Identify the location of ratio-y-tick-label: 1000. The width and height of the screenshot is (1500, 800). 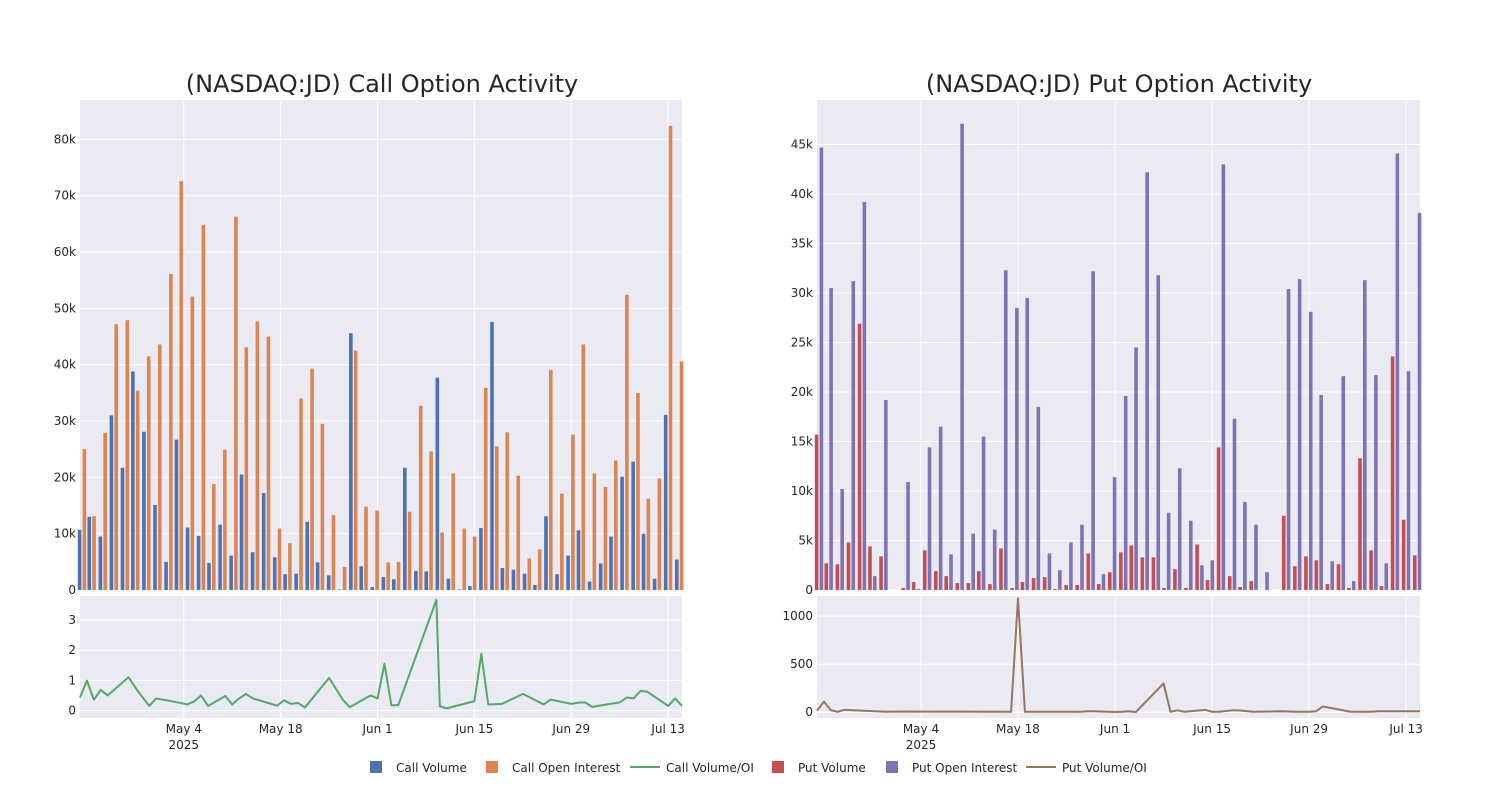
(797, 616).